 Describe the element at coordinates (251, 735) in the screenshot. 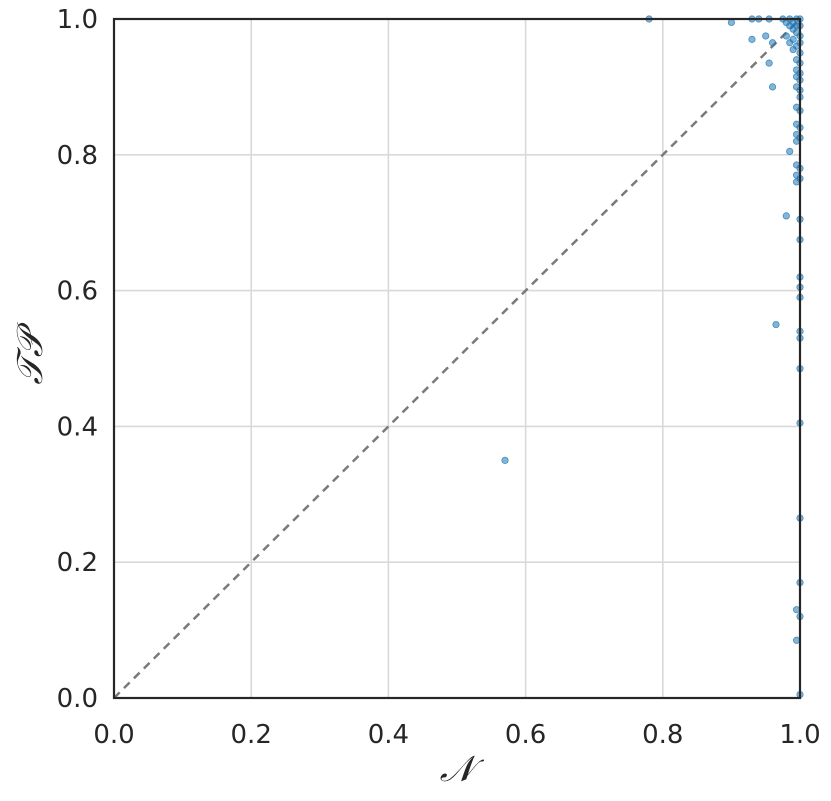

I see `x-tick-label: 0.2` at that location.